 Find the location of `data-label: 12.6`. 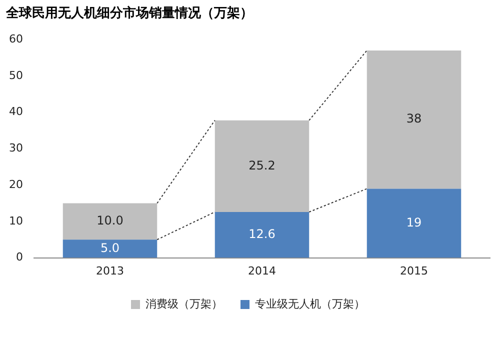

data-label: 12.6 is located at coordinates (262, 234).